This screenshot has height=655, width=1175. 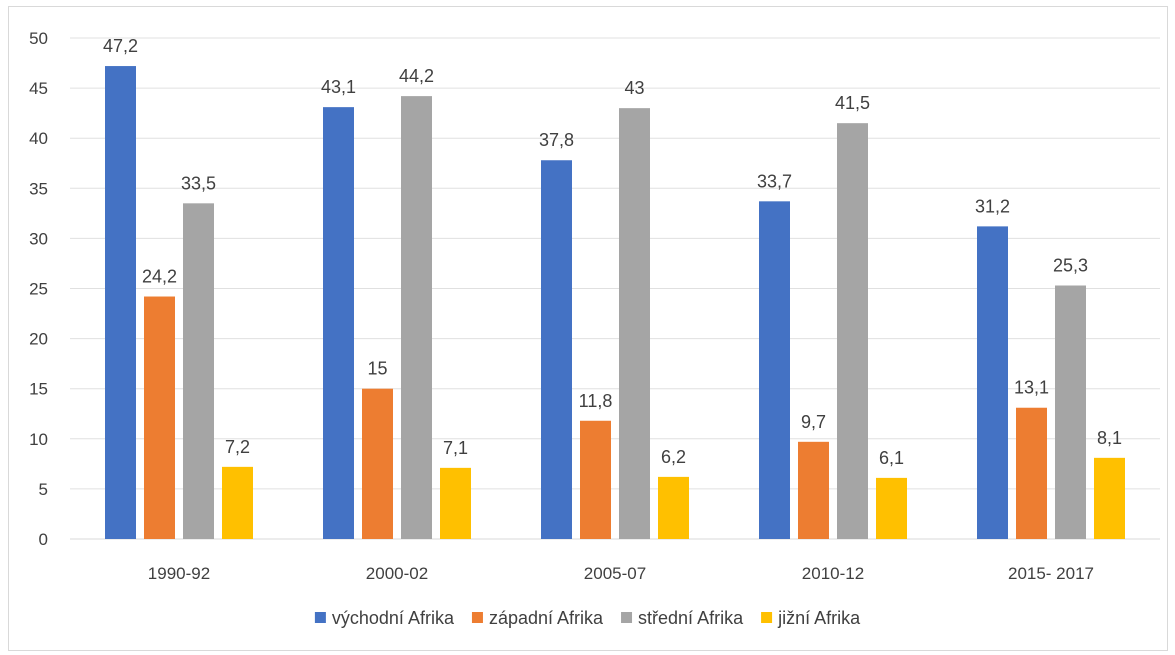 I want to click on data-label: 41,5, so click(x=852, y=103).